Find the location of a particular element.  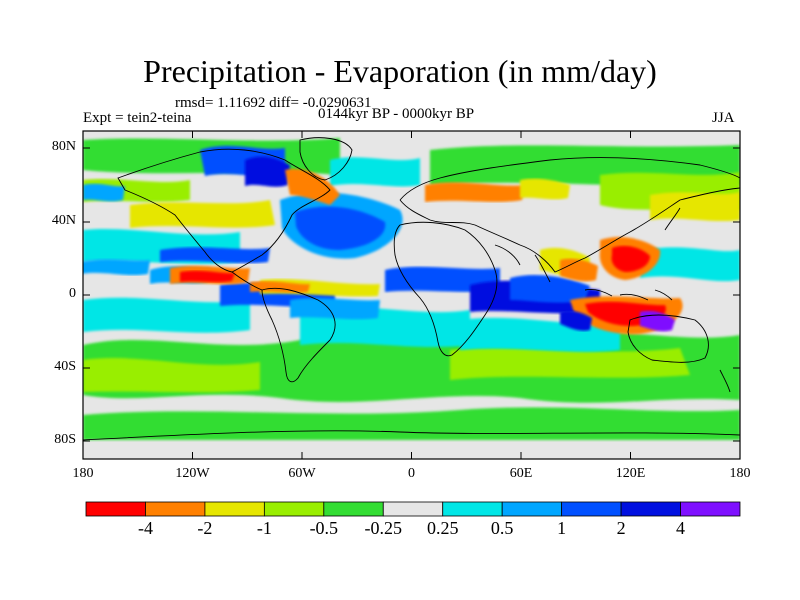

lat-tick-40n: 40N is located at coordinates (63, 220).